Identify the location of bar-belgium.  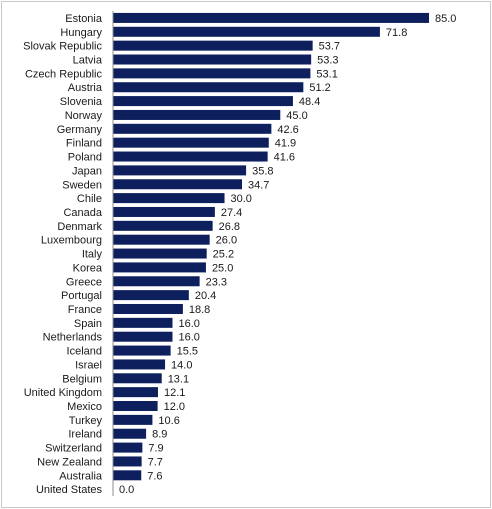
(137, 378).